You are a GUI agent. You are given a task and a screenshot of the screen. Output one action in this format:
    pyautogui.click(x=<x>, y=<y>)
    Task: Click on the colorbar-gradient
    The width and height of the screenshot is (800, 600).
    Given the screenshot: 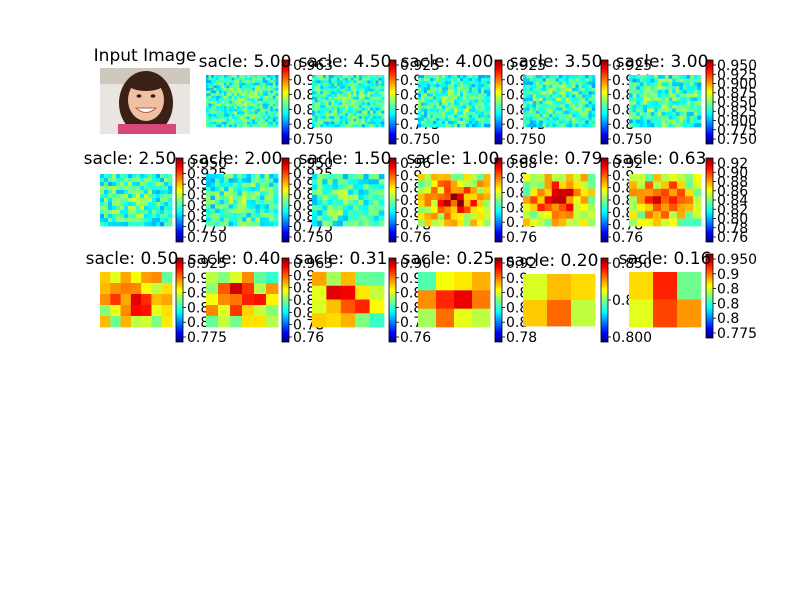 What is the action you would take?
    pyautogui.click(x=604, y=102)
    